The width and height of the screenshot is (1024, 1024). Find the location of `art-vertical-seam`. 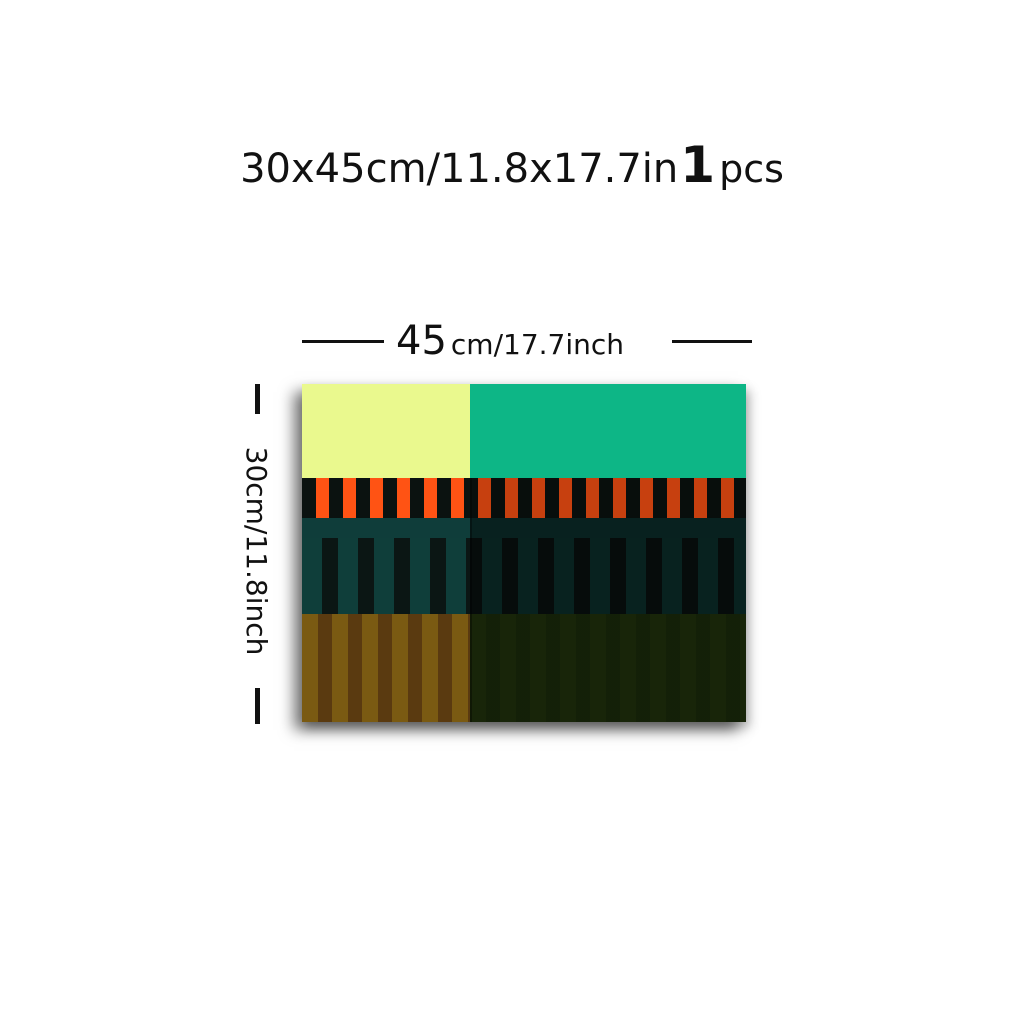

art-vertical-seam is located at coordinates (471, 600).